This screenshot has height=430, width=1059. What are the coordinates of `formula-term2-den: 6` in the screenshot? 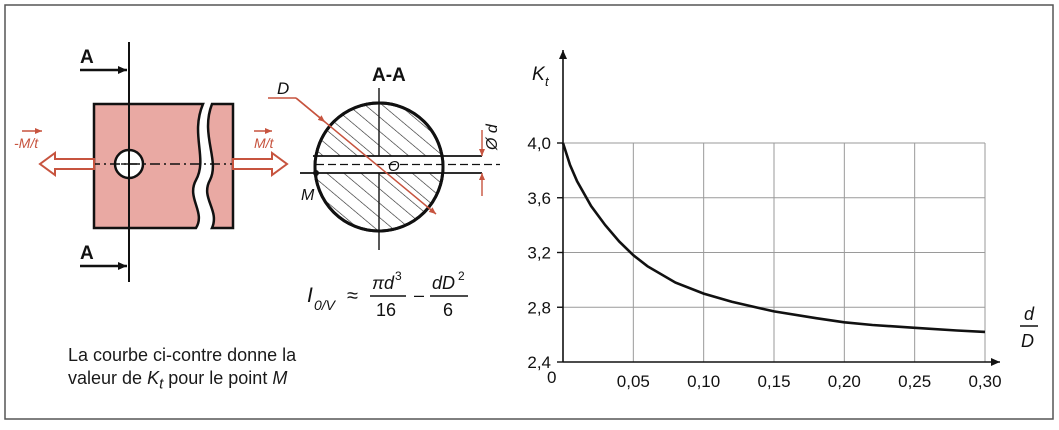 It's located at (448, 310).